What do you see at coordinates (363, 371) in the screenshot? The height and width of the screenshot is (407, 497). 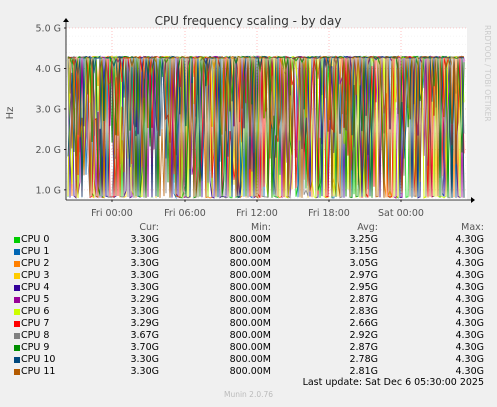 I see `legend-avg: 2.81G` at bounding box center [363, 371].